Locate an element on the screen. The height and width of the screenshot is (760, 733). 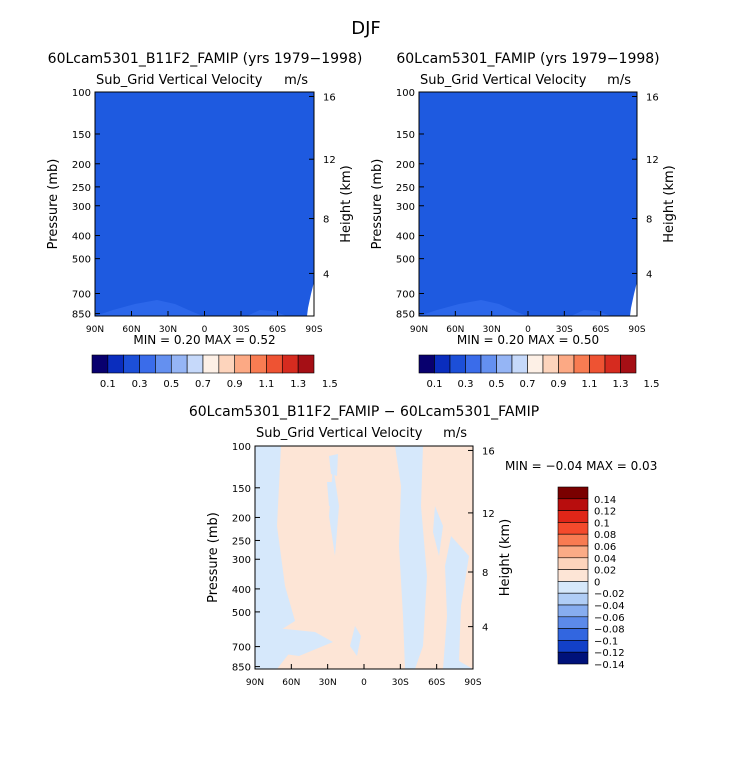
min-max-stats: MIN = −0.04 MAX = 0.03 is located at coordinates (581, 466).